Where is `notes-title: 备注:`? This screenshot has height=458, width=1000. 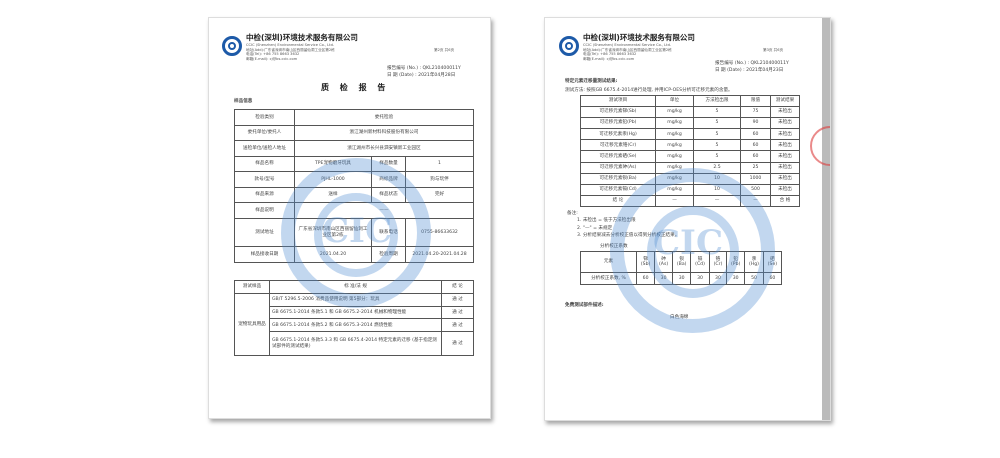 notes-title: 备注: is located at coordinates (572, 213).